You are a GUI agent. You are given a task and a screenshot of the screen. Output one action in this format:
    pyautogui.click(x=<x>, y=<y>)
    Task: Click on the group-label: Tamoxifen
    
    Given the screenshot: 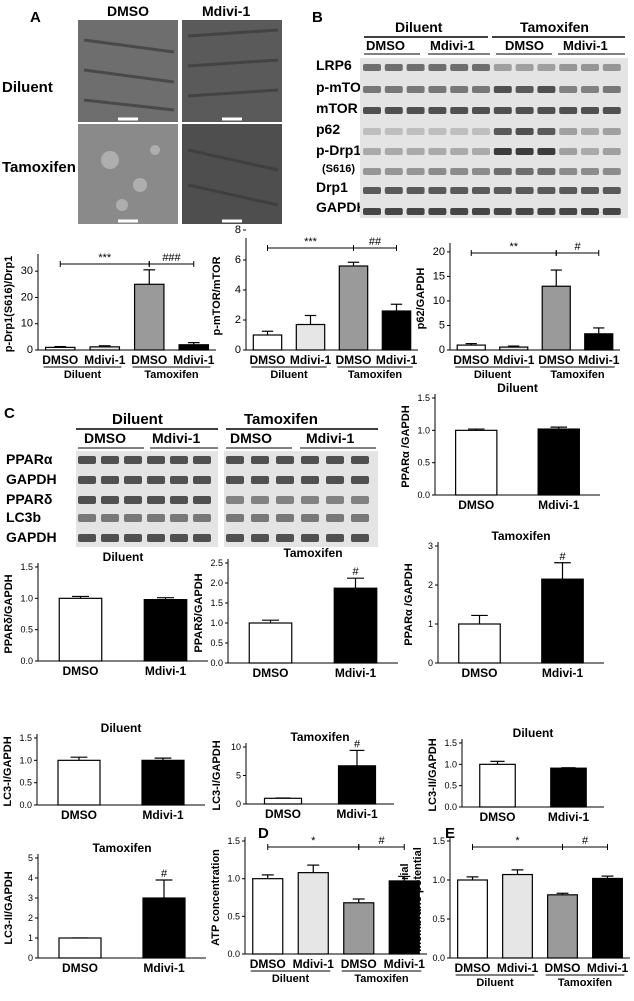 What is the action you would take?
    pyautogui.click(x=381, y=979)
    